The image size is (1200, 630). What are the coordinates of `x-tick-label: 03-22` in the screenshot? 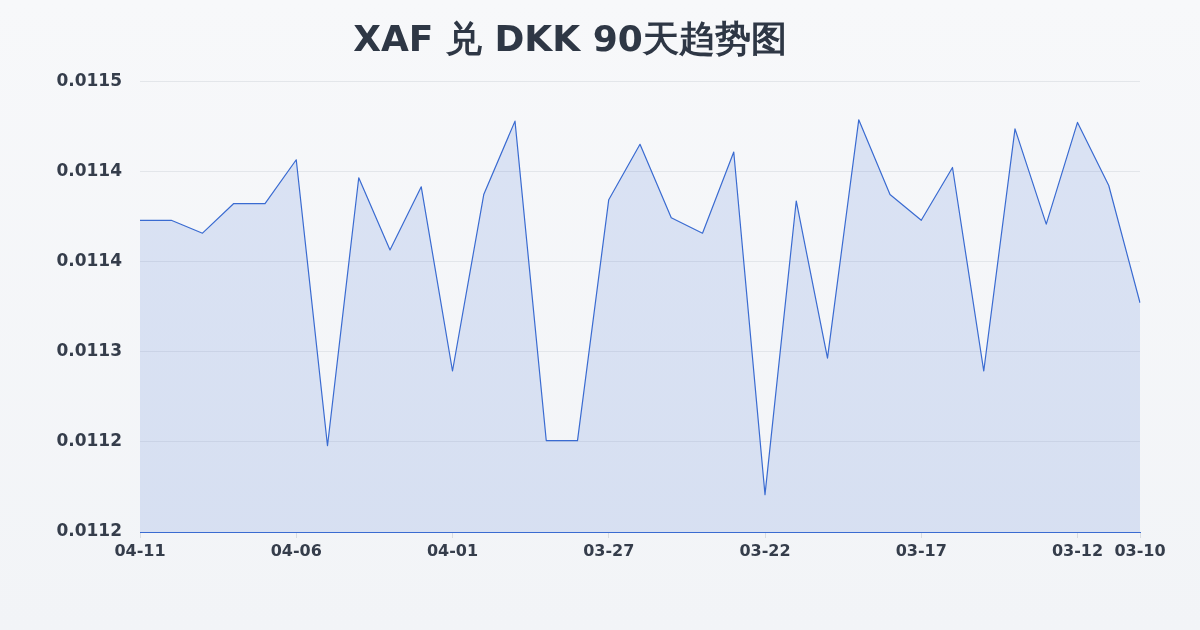 It's located at (765, 550).